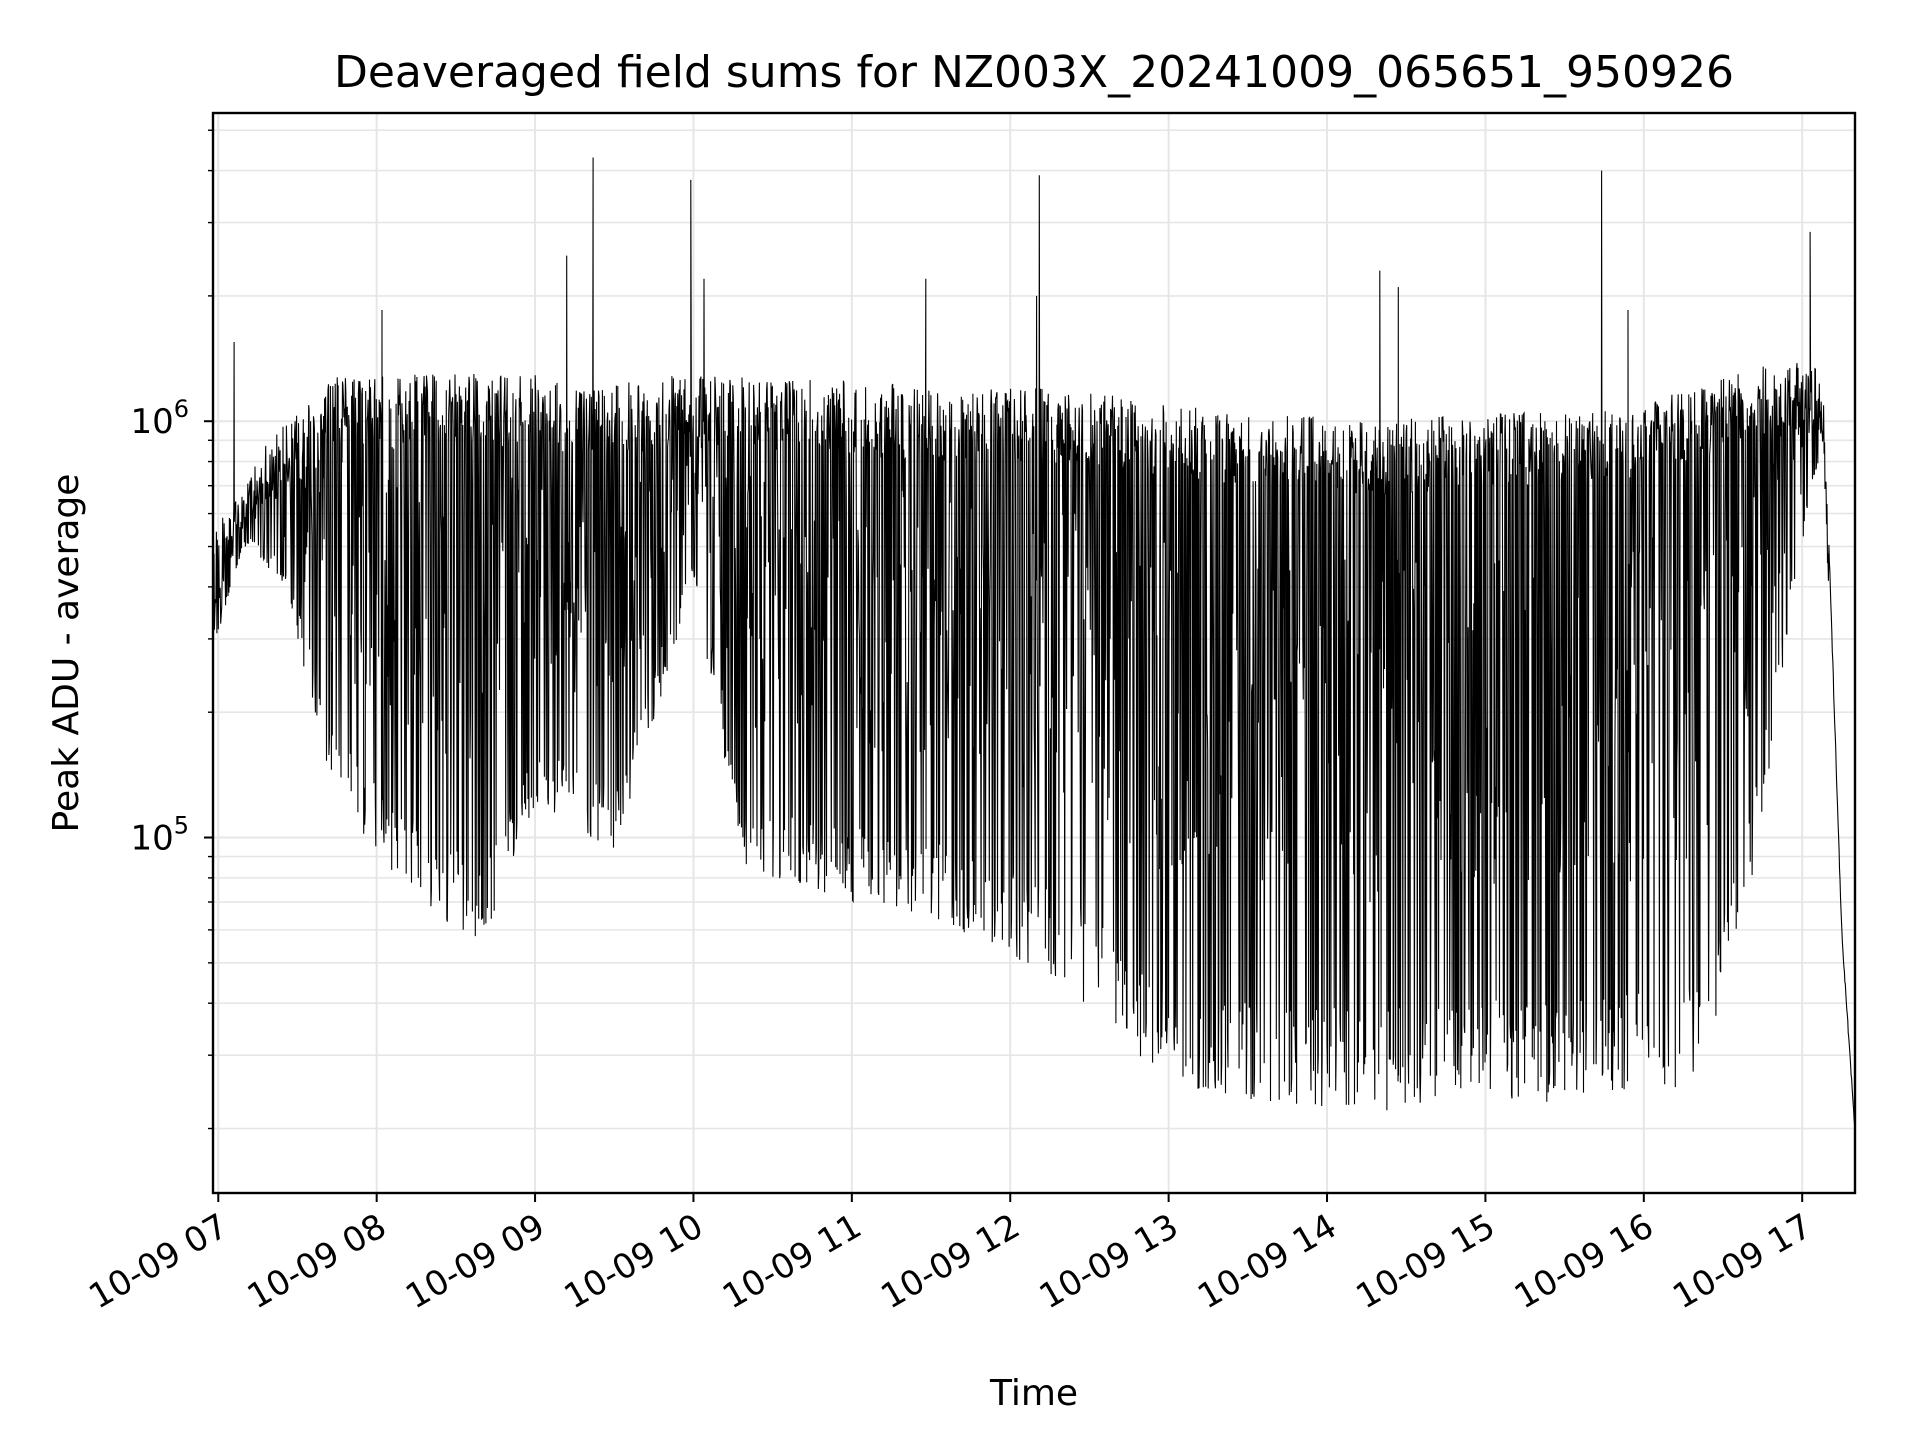 The image size is (1920, 1440). I want to click on y-tick-label: 10⁵, so click(159, 835).